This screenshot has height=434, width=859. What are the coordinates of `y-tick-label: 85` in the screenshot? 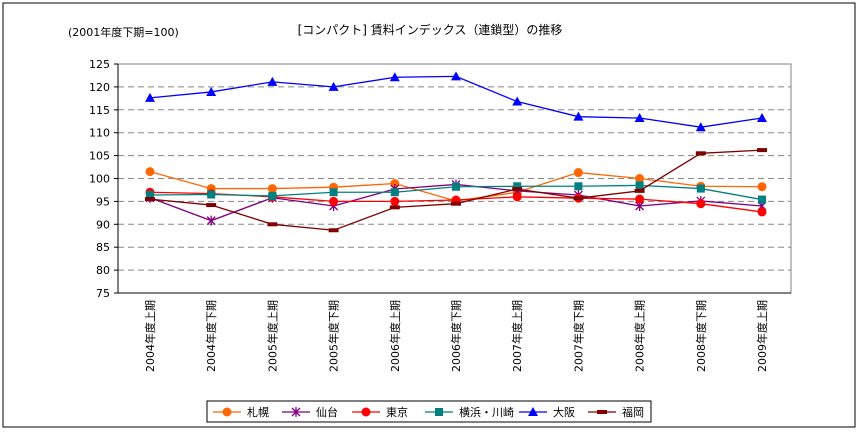 It's located at (103, 247).